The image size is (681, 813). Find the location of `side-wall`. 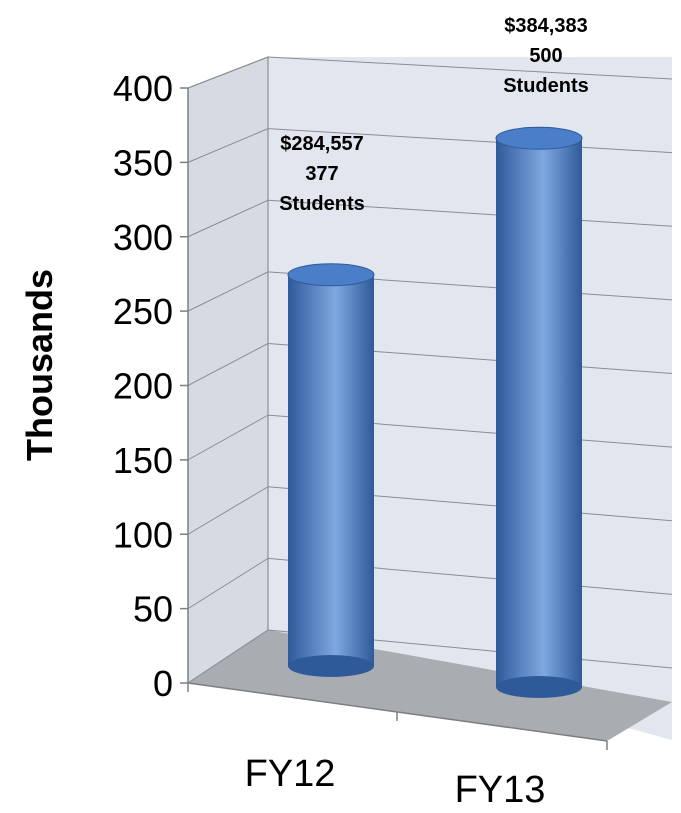

side-wall is located at coordinates (228, 370).